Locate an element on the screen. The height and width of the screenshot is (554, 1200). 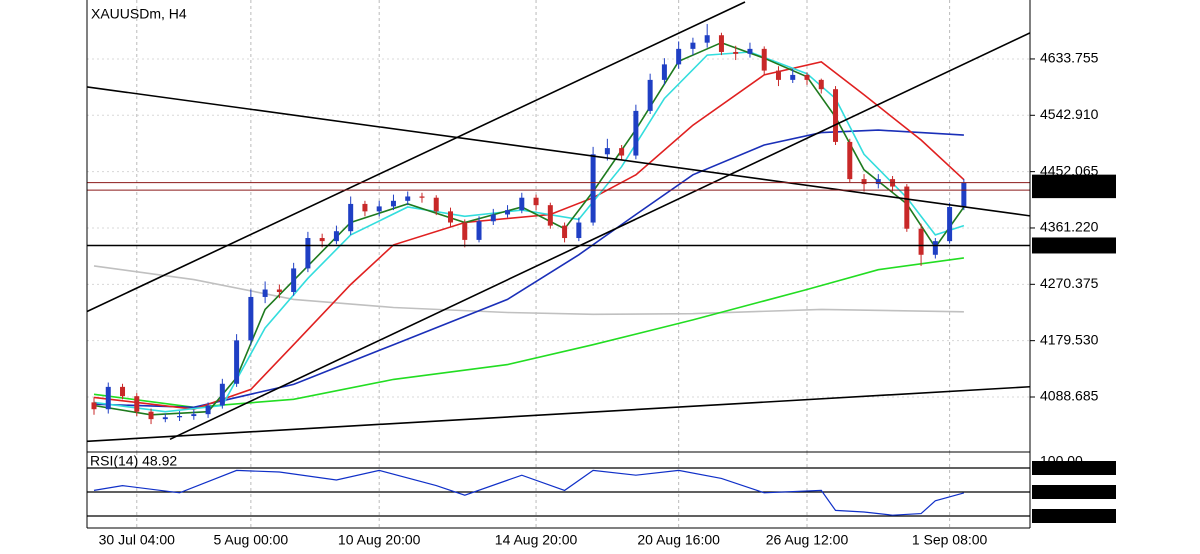
y-tick-label: 4179.530 is located at coordinates (1069, 339).